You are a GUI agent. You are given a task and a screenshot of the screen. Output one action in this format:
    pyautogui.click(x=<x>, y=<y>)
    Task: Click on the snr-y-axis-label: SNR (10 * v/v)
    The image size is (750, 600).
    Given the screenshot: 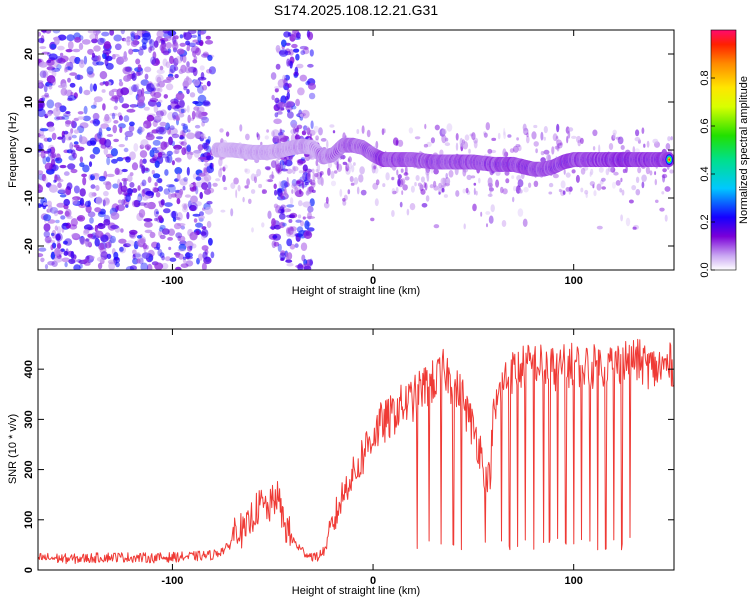 What is the action you would take?
    pyautogui.click(x=13, y=449)
    